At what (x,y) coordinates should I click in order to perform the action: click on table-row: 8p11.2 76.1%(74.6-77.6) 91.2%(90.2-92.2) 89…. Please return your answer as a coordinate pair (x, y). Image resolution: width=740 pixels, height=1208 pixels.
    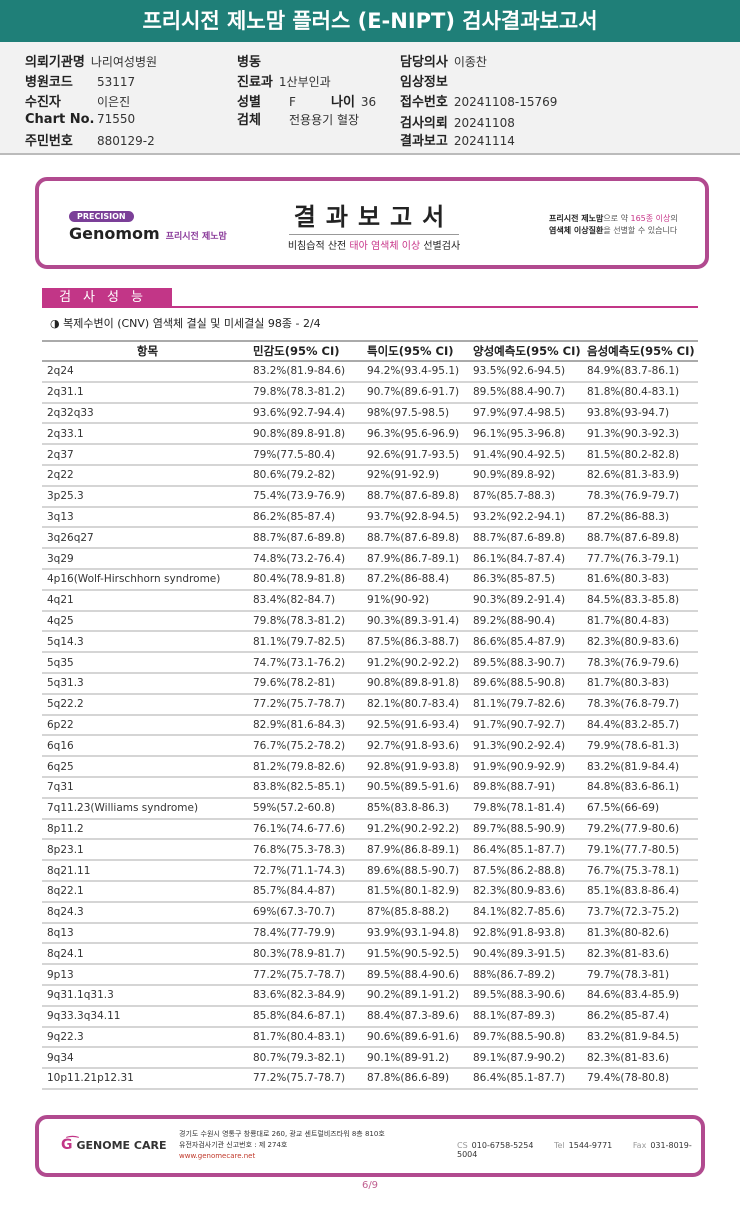
    Looking at the image, I should click on (370, 829).